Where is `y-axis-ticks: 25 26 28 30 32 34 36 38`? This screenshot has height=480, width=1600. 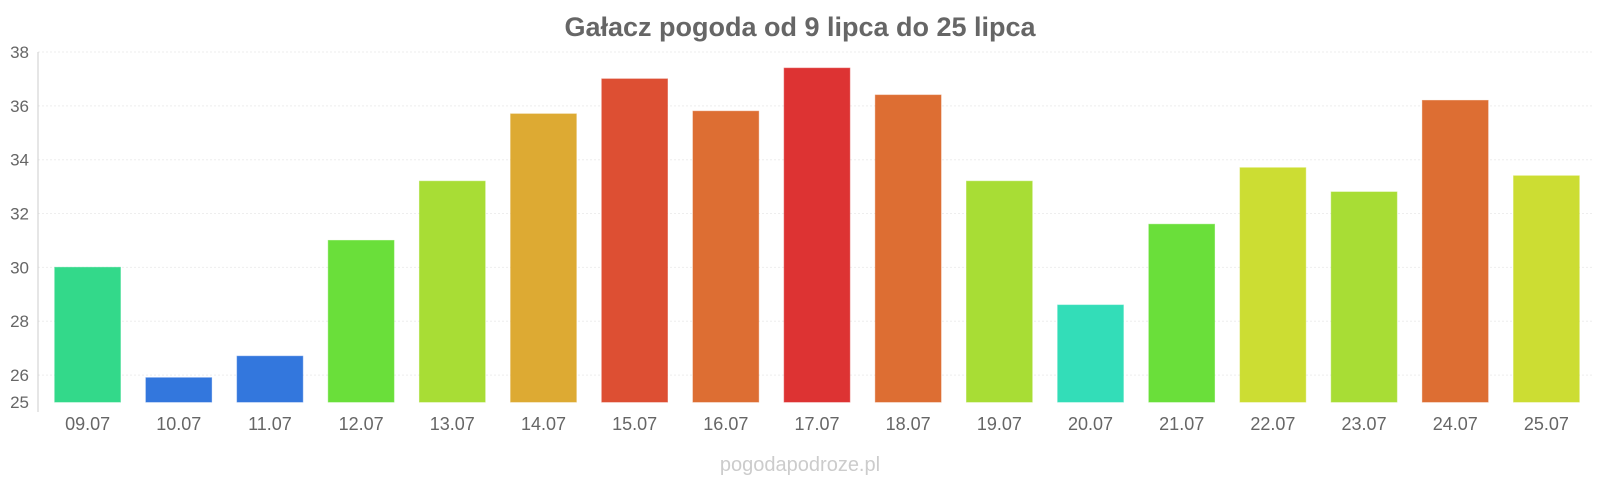
y-axis-ticks: 25 26 28 30 32 34 36 38 is located at coordinates (19, 227).